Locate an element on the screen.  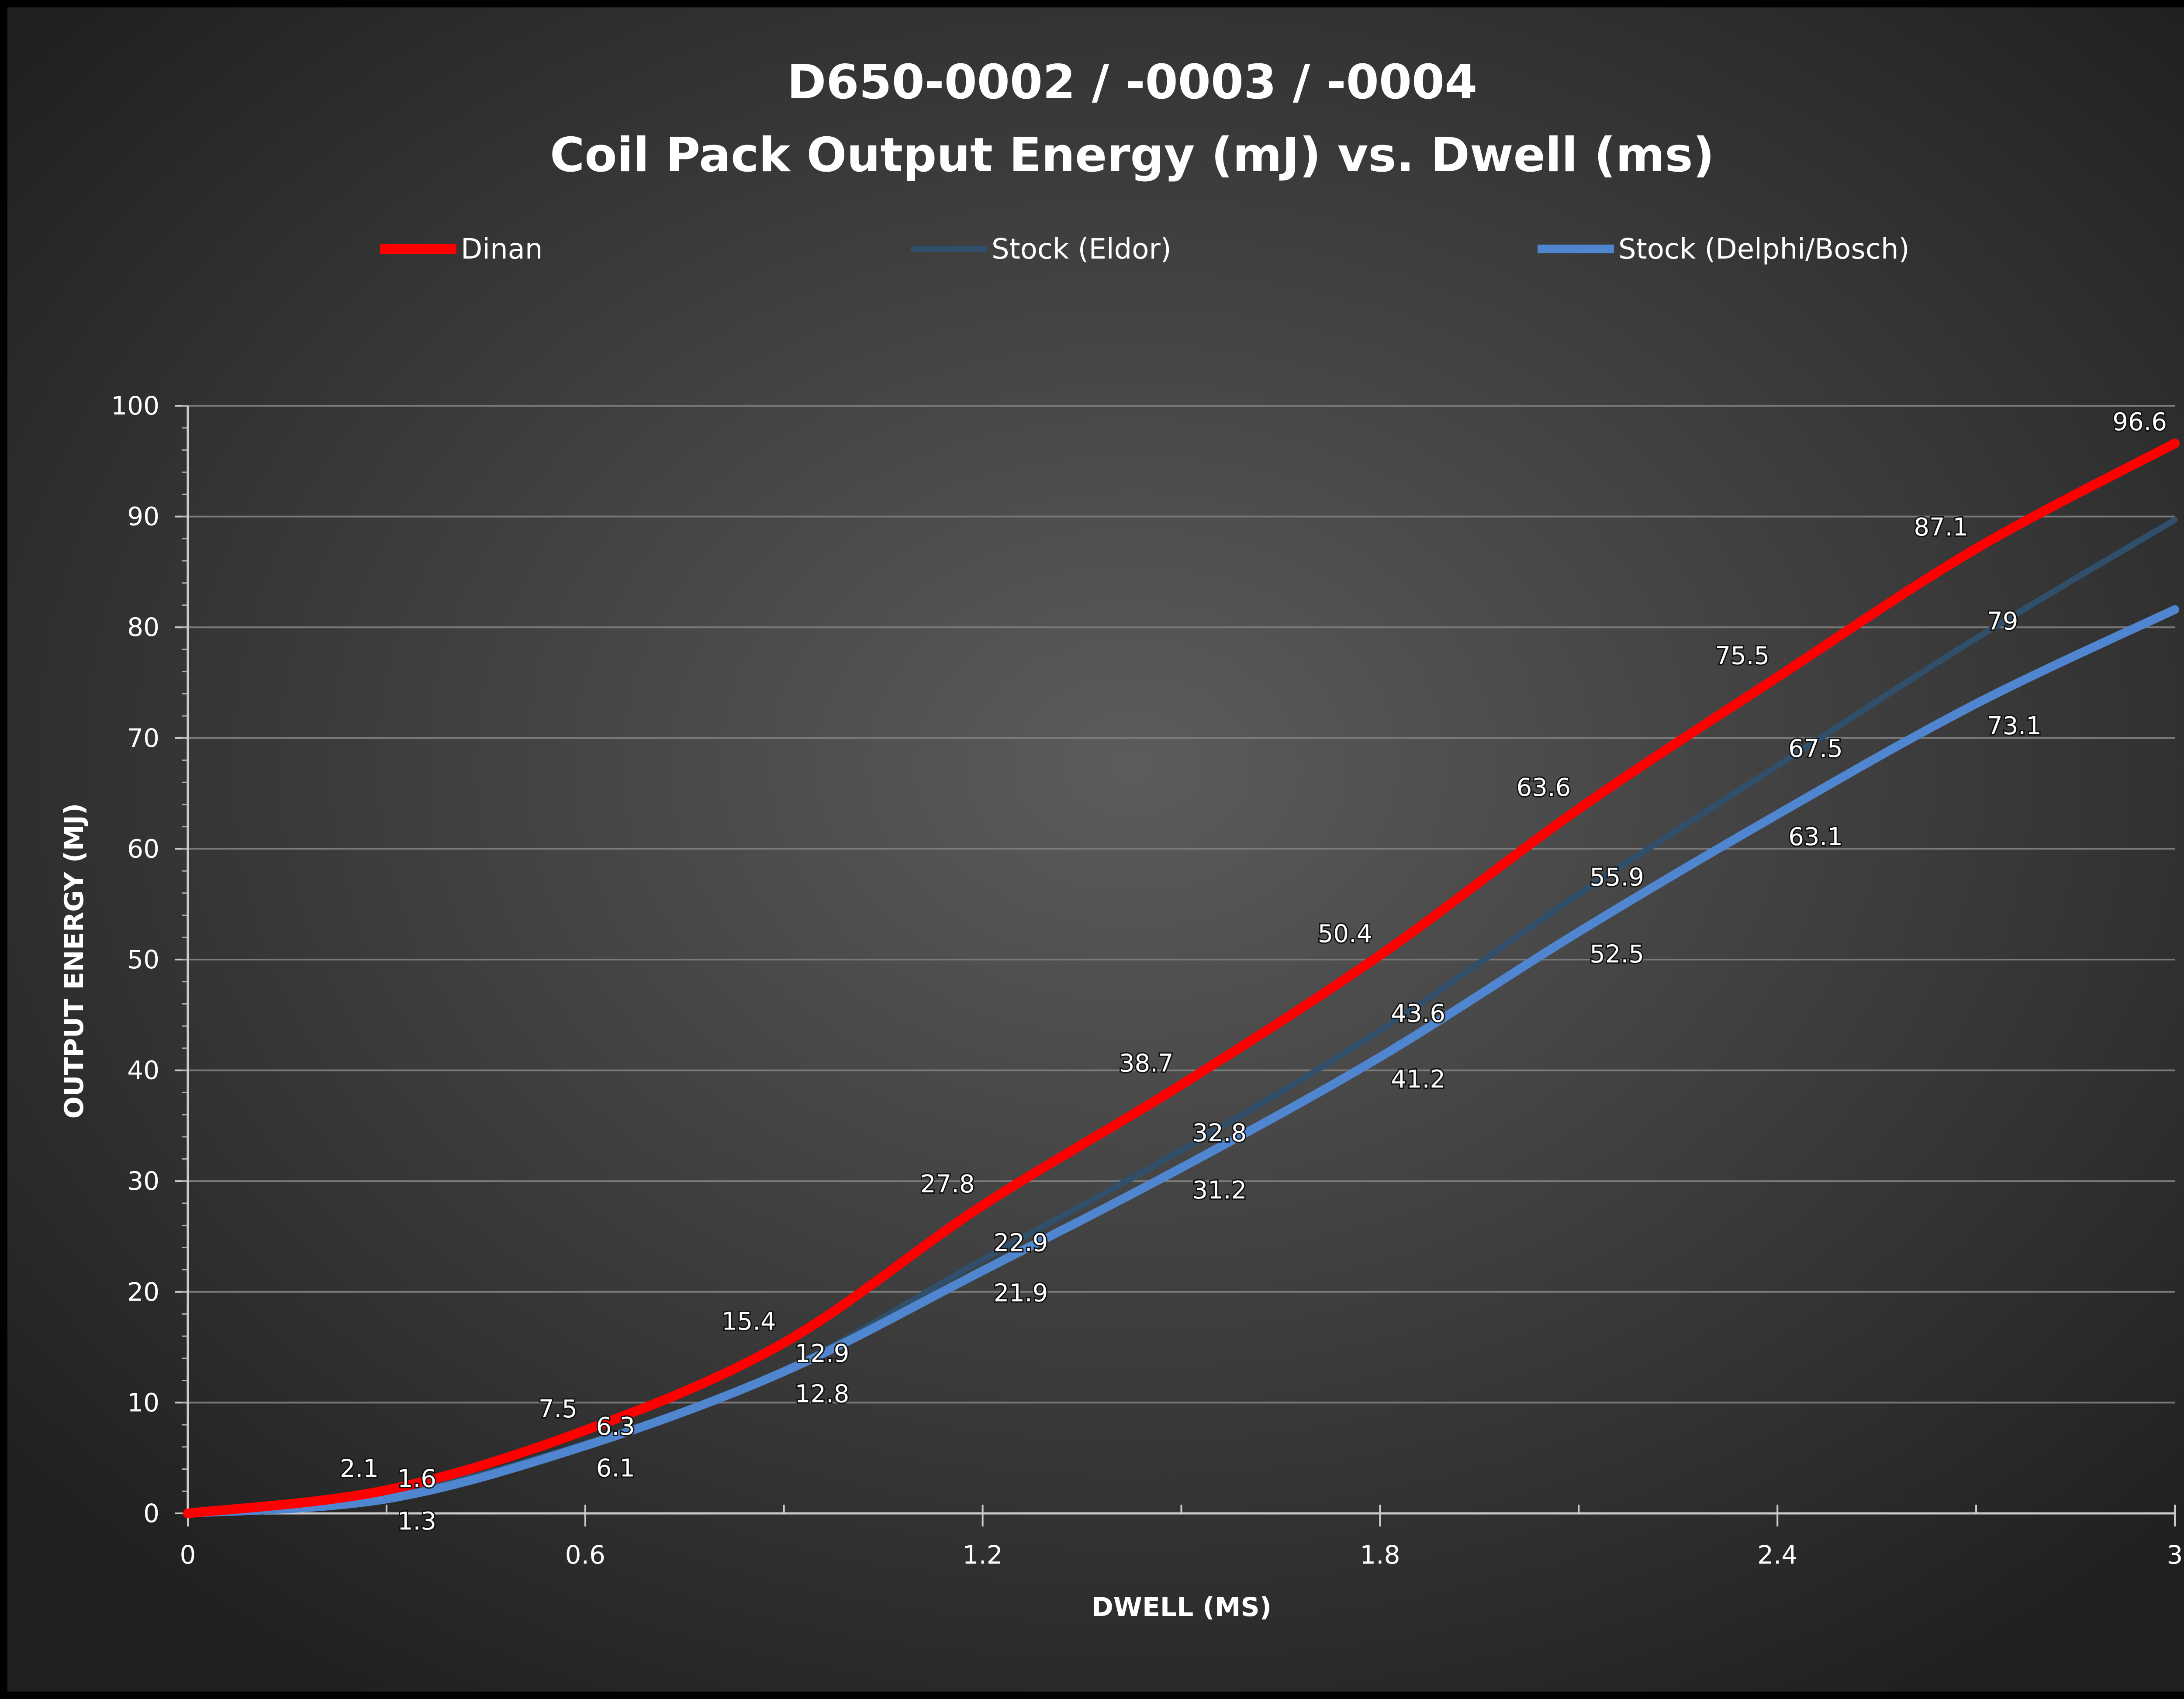
data-label: 50.4 is located at coordinates (1345, 934).